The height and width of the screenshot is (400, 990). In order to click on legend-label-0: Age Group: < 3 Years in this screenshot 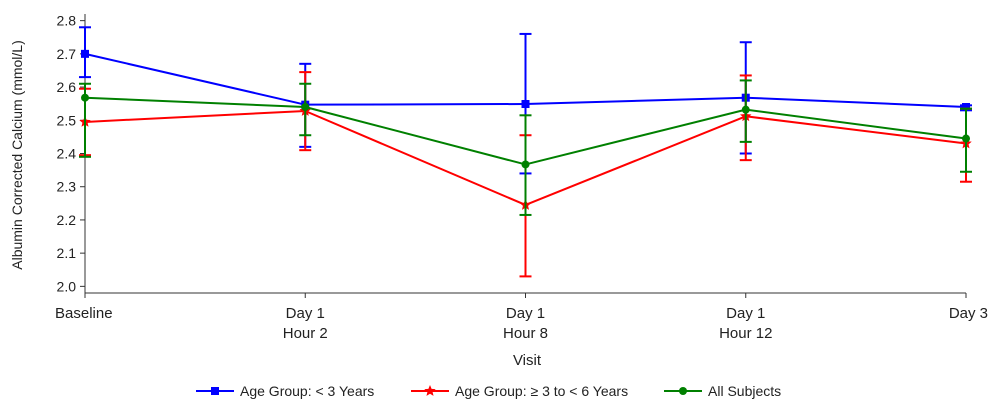, I will do `click(307, 391)`.